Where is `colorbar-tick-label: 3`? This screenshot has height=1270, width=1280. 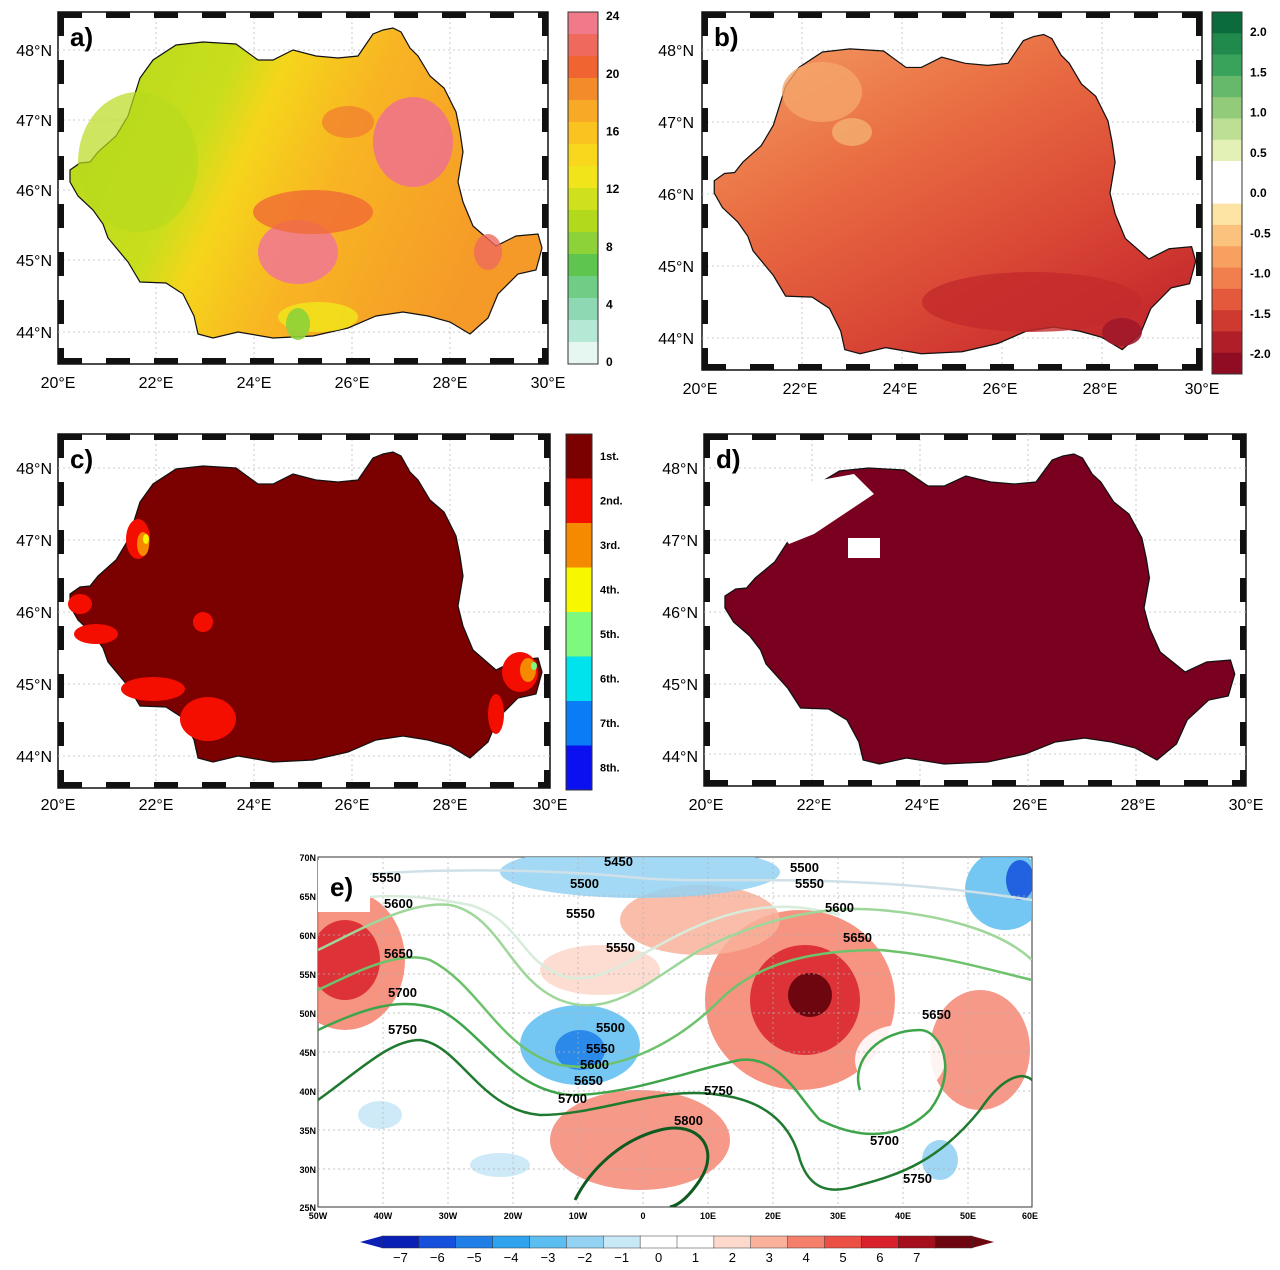
colorbar-tick-label: 3 is located at coordinates (769, 1257).